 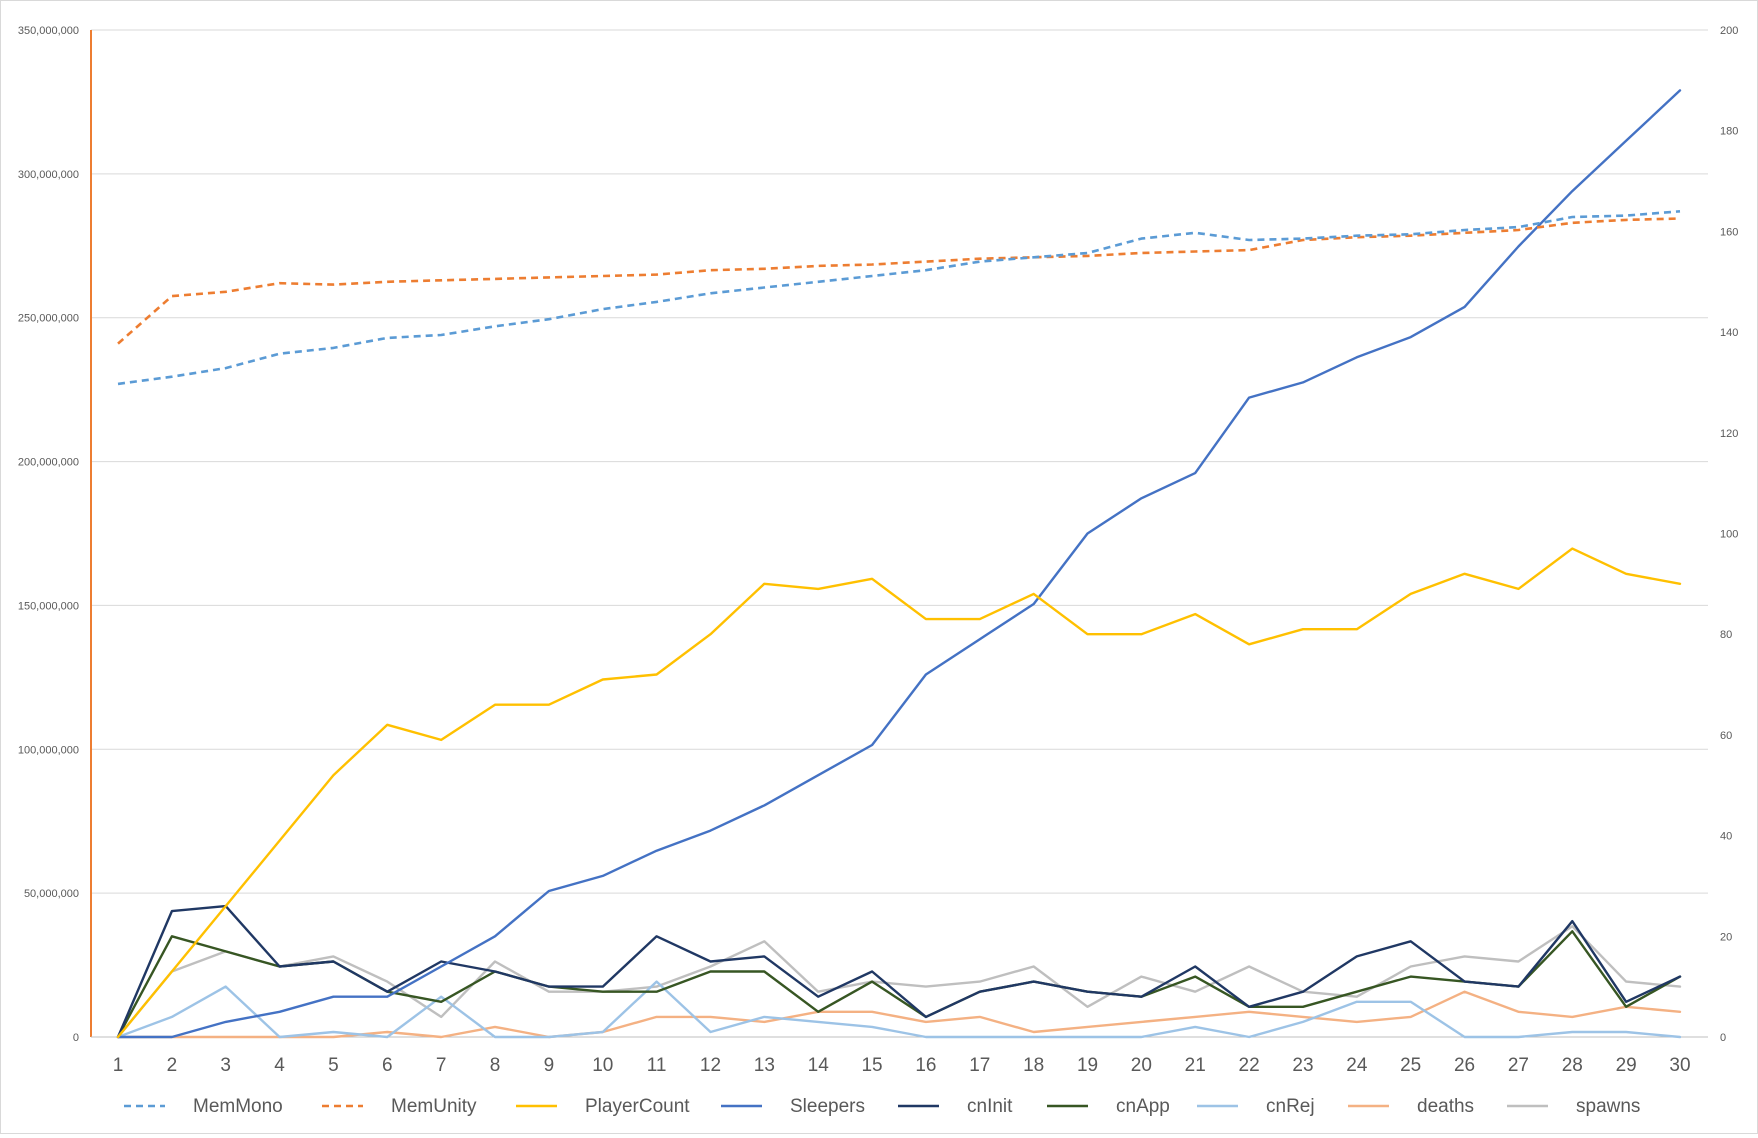 What do you see at coordinates (657, 1065) in the screenshot?
I see `x-tick-label: 11` at bounding box center [657, 1065].